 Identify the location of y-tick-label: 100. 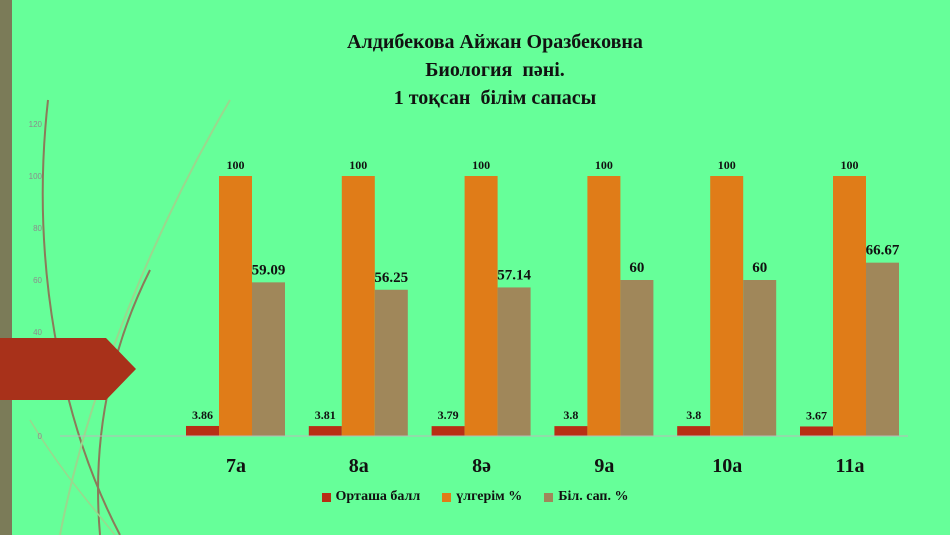
(36, 176).